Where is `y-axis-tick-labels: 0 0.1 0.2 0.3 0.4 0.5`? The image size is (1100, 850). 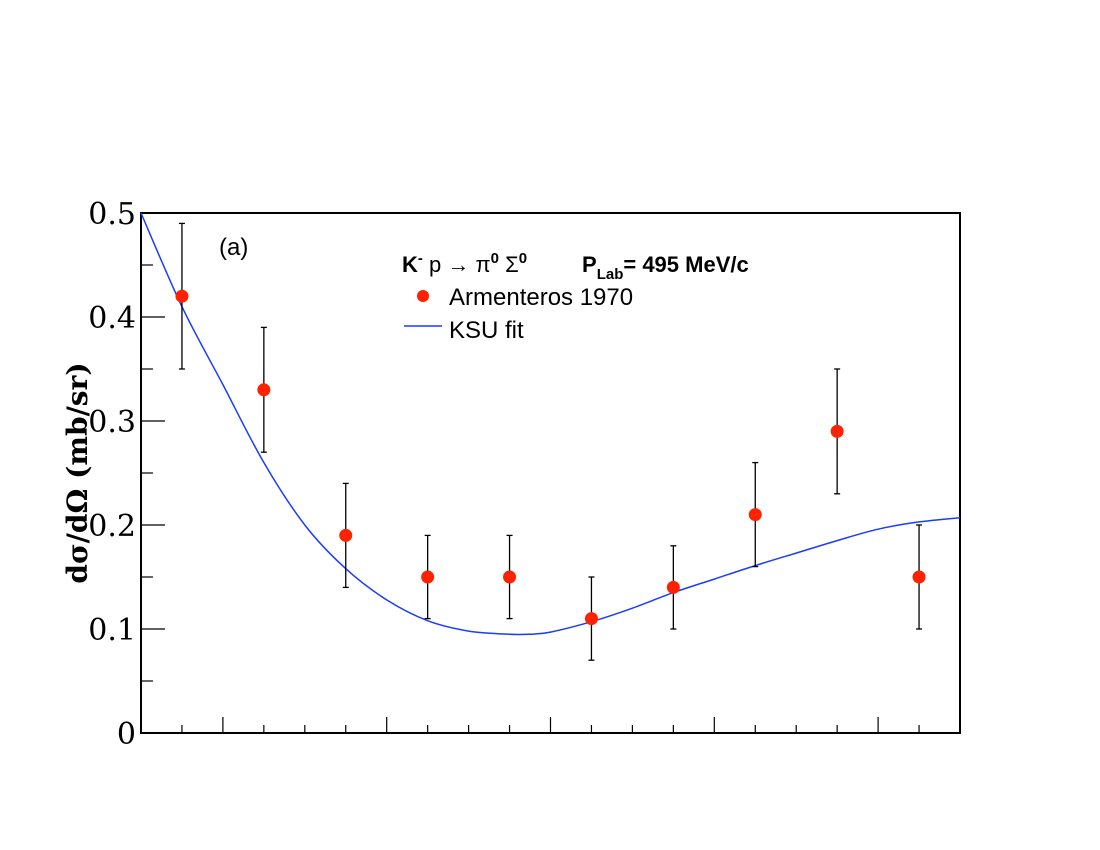 y-axis-tick-labels: 0 0.1 0.2 0.3 0.4 0.5 is located at coordinates (112, 474).